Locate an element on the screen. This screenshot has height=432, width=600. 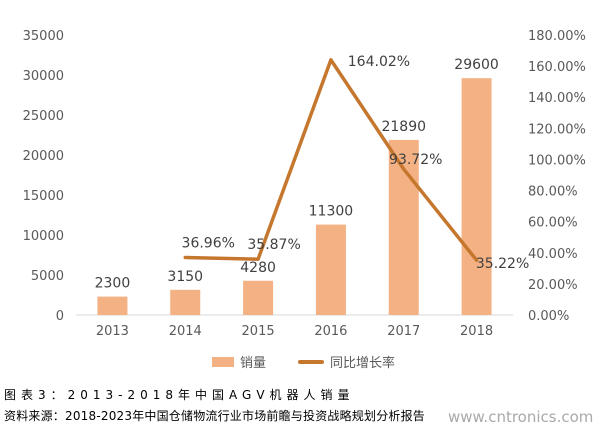
bar-data-label: 2300 is located at coordinates (113, 284).